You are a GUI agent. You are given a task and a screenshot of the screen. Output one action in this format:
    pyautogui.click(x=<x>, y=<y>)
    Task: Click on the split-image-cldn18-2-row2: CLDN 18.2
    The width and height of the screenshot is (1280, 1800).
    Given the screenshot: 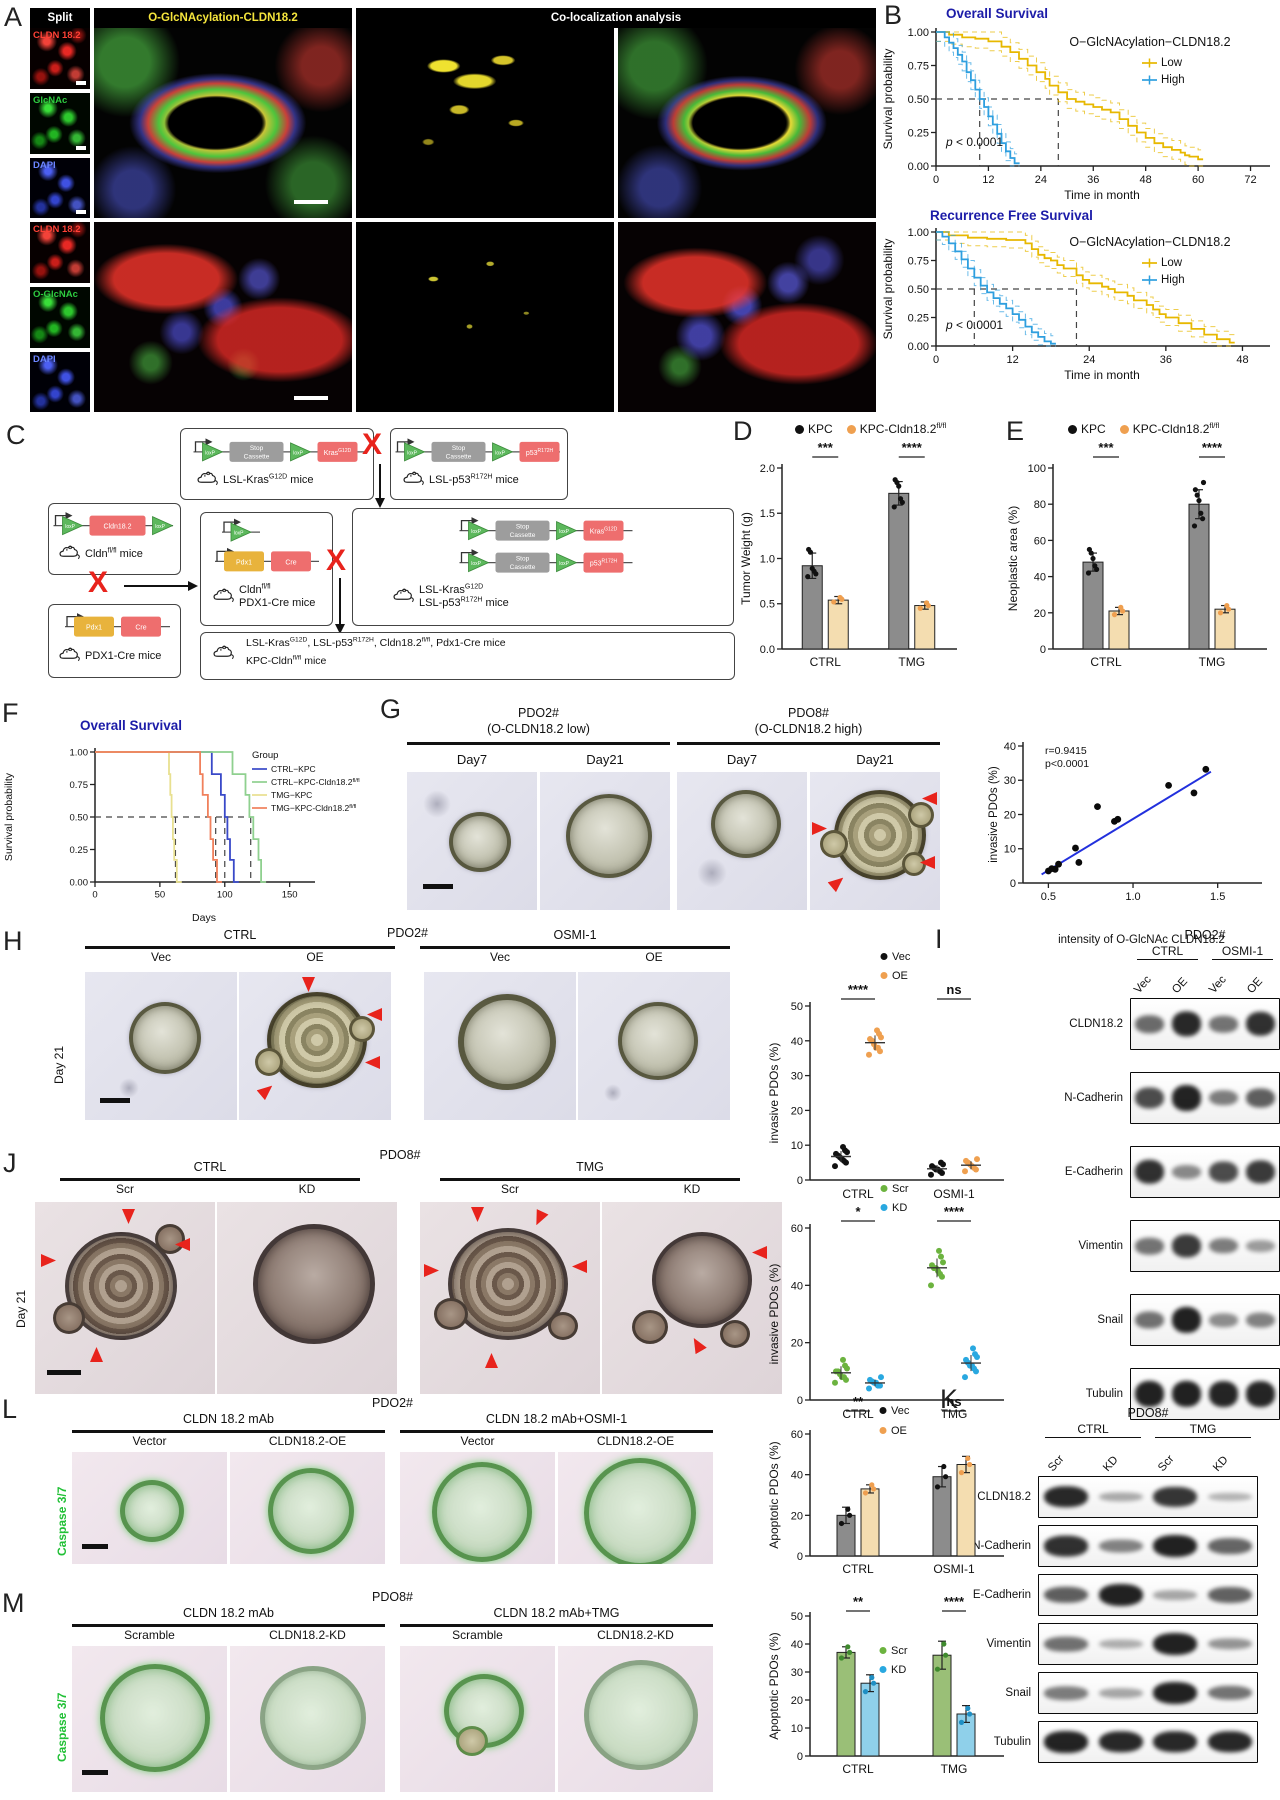 What is the action you would take?
    pyautogui.click(x=60, y=252)
    